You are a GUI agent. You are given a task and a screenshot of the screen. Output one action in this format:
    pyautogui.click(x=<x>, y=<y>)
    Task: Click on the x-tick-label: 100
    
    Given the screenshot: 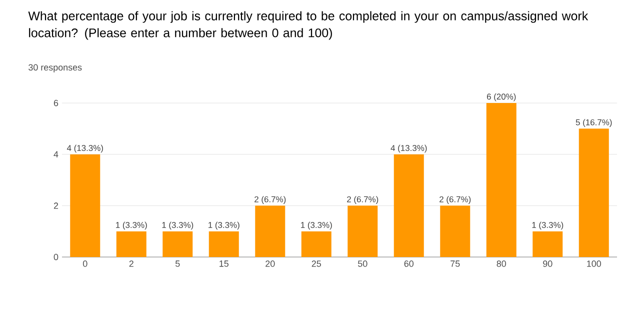 What is the action you would take?
    pyautogui.click(x=594, y=263)
    